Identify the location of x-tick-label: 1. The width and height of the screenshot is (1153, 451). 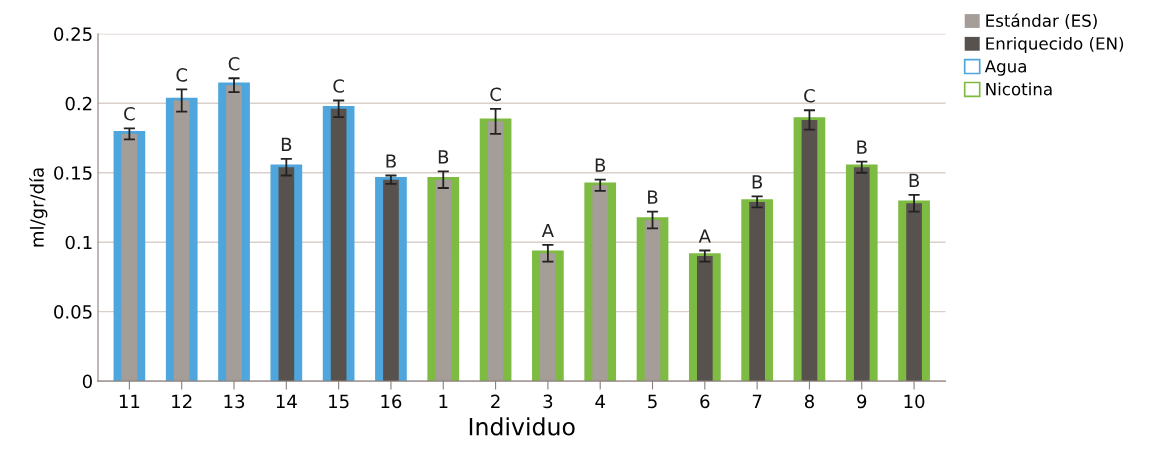
(443, 401).